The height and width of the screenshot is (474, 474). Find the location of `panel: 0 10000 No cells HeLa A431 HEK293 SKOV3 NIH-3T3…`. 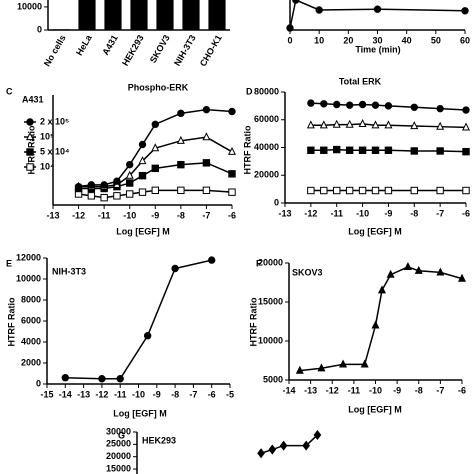

panel: 0 10000 No cells HeLa A431 HEK293 SKOV3 NIH-3T3… is located at coordinates (123, 34).